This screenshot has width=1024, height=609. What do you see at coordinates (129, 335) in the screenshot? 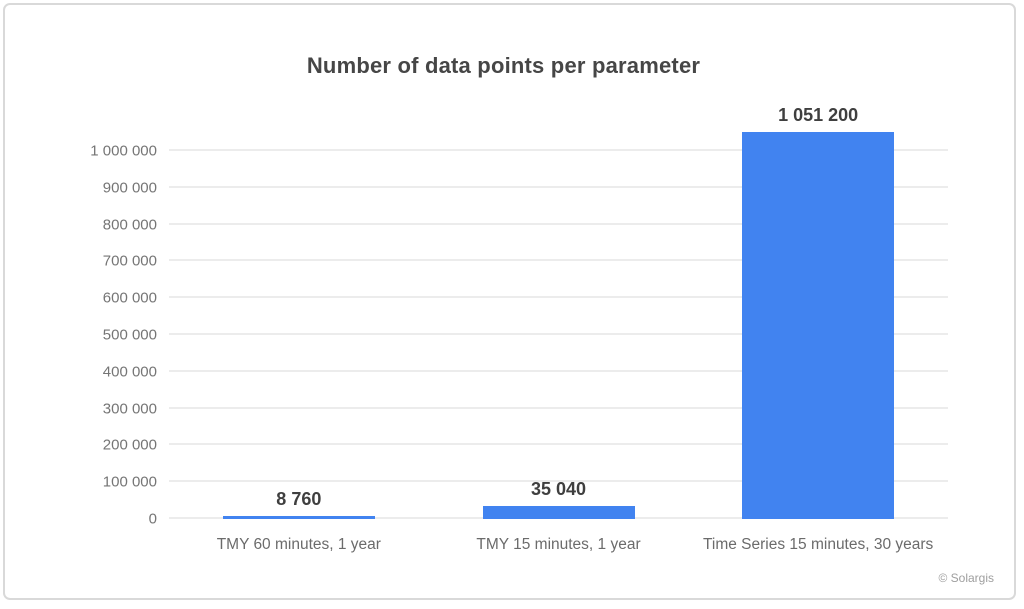
I see `y-tick-label-5: 500 000` at bounding box center [129, 335].